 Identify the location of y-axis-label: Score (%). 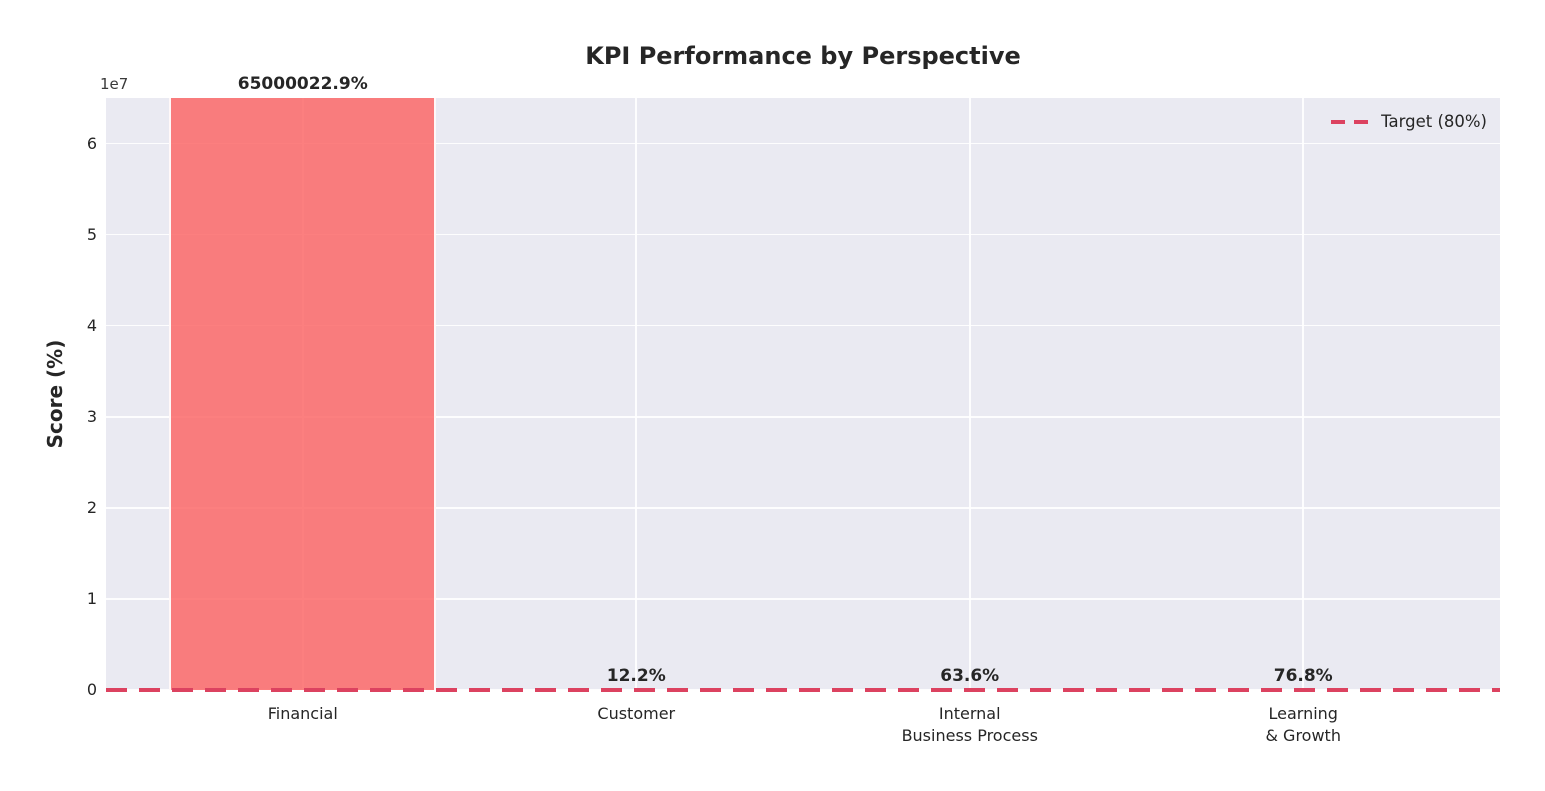
(55, 394).